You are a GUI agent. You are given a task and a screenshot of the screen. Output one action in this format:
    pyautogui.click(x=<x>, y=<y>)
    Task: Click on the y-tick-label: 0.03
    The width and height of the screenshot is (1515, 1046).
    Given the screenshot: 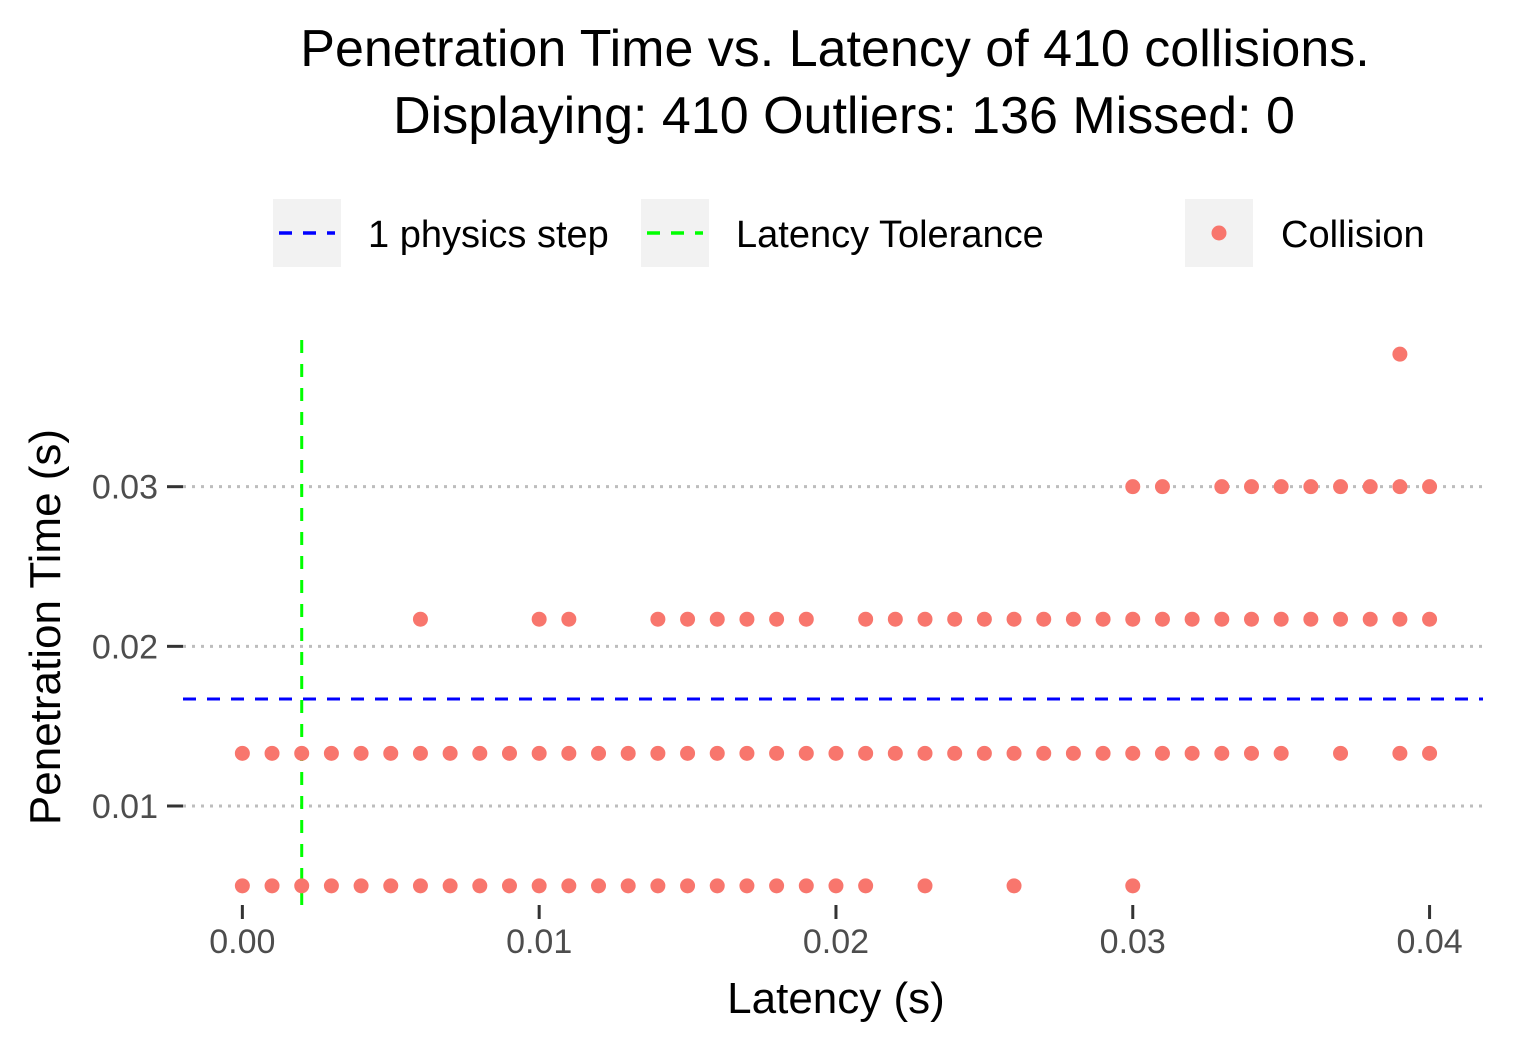 What is the action you would take?
    pyautogui.click(x=125, y=488)
    